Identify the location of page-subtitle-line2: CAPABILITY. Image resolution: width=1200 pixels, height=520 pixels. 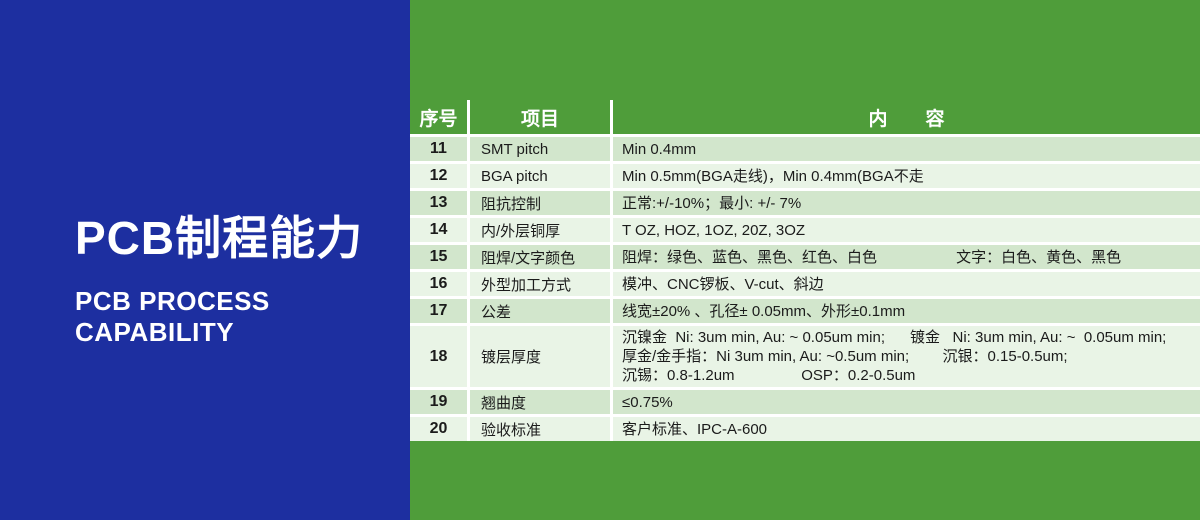
(155, 331).